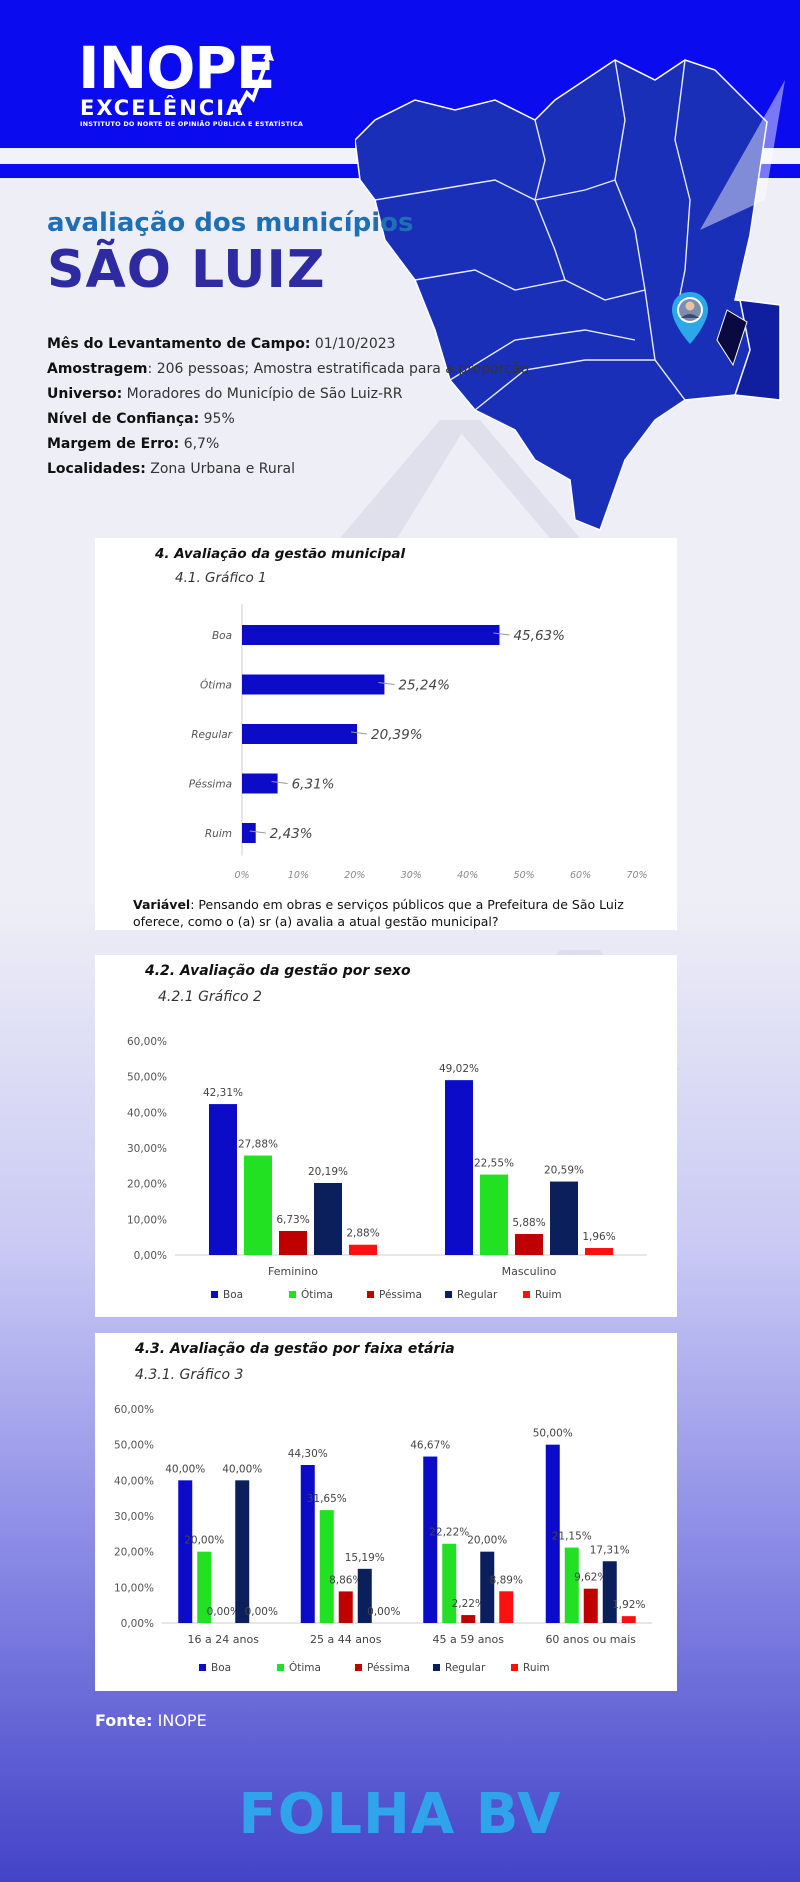 The width and height of the screenshot is (800, 1882). What do you see at coordinates (365, 1558) in the screenshot?
I see `data-label: 15,19%` at bounding box center [365, 1558].